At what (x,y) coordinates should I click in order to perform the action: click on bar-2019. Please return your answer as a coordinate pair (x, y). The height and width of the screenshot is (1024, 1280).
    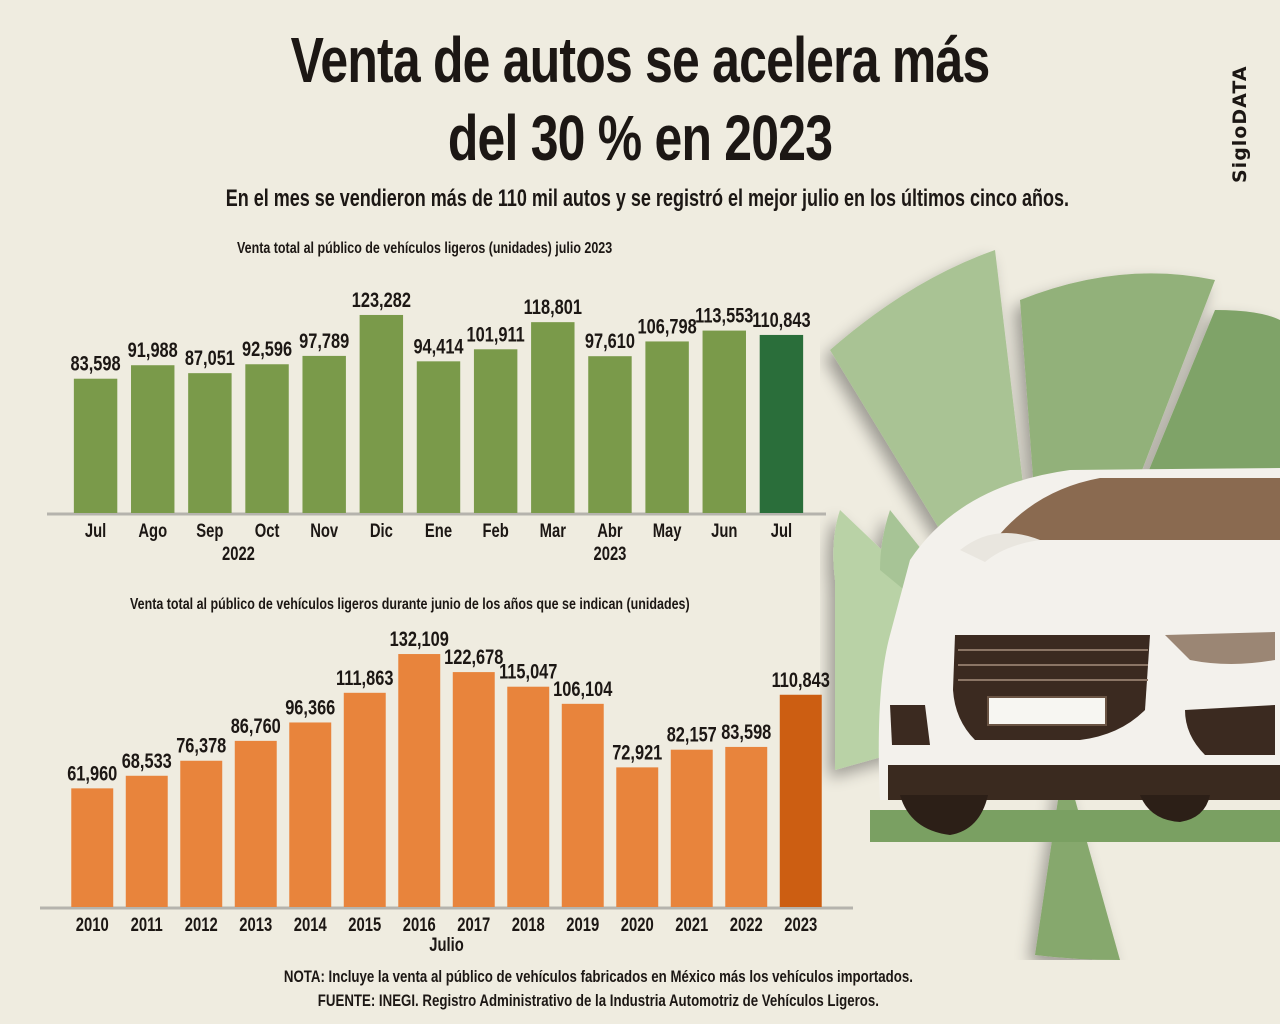
    Looking at the image, I should click on (582, 805).